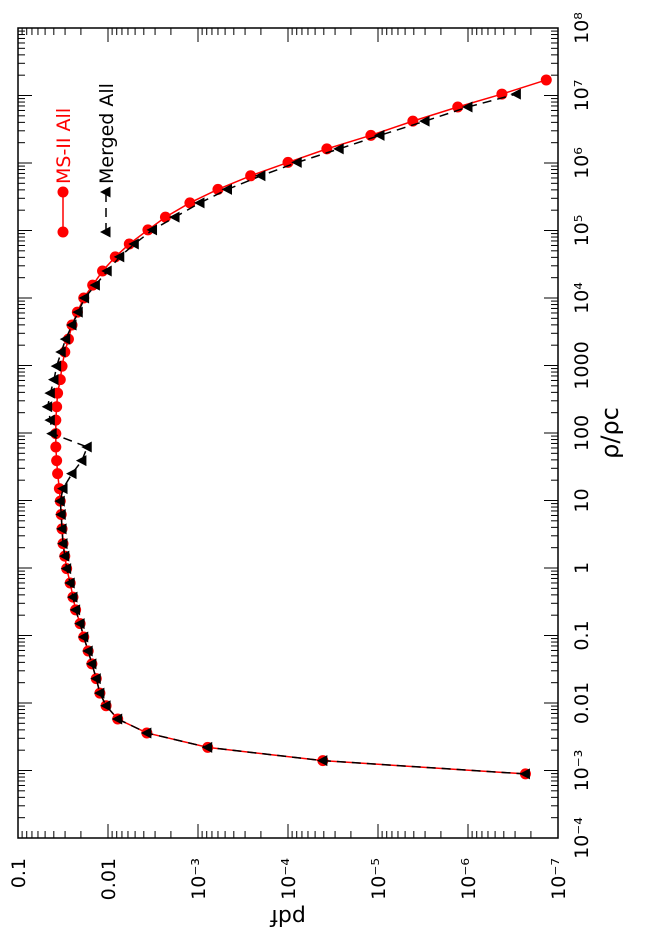 Image resolution: width=670 pixels, height=932 pixels. Describe the element at coordinates (107, 133) in the screenshot. I see `legend-label: Merged All` at that location.